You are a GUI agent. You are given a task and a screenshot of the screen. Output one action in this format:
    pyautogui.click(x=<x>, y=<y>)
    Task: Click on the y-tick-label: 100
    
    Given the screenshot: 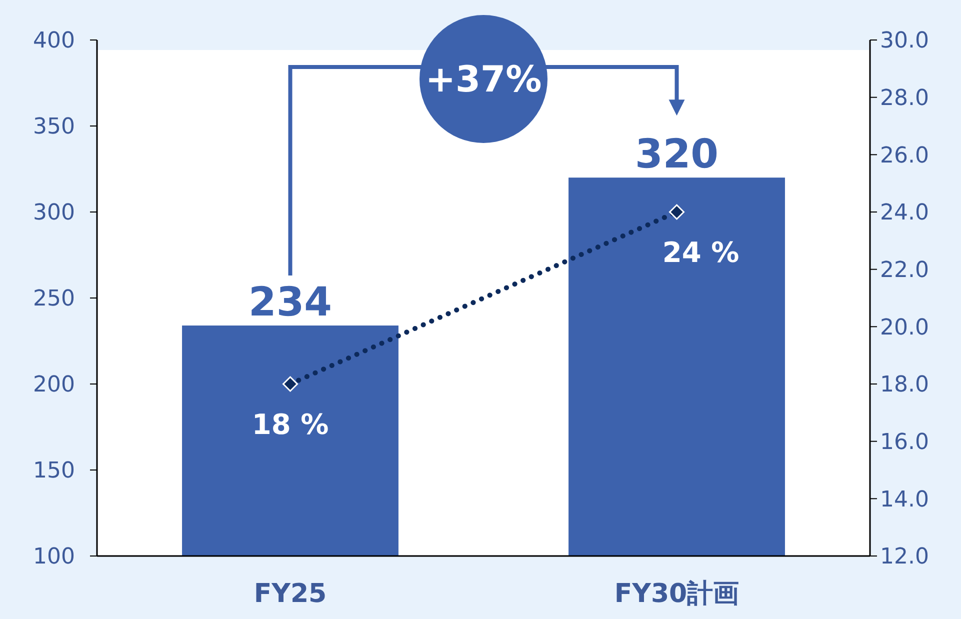 What is the action you would take?
    pyautogui.click(x=54, y=557)
    